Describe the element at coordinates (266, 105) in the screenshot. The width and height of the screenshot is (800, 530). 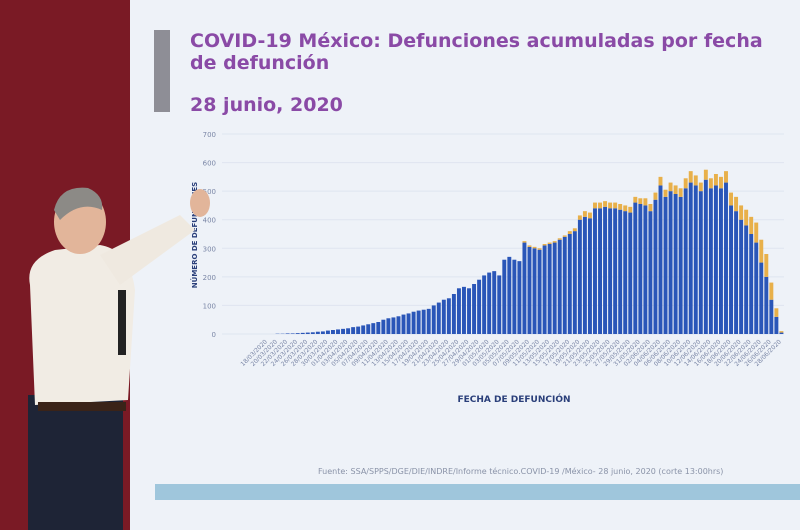
I see `chart-subtitle: 28 junio, 2020` at that location.